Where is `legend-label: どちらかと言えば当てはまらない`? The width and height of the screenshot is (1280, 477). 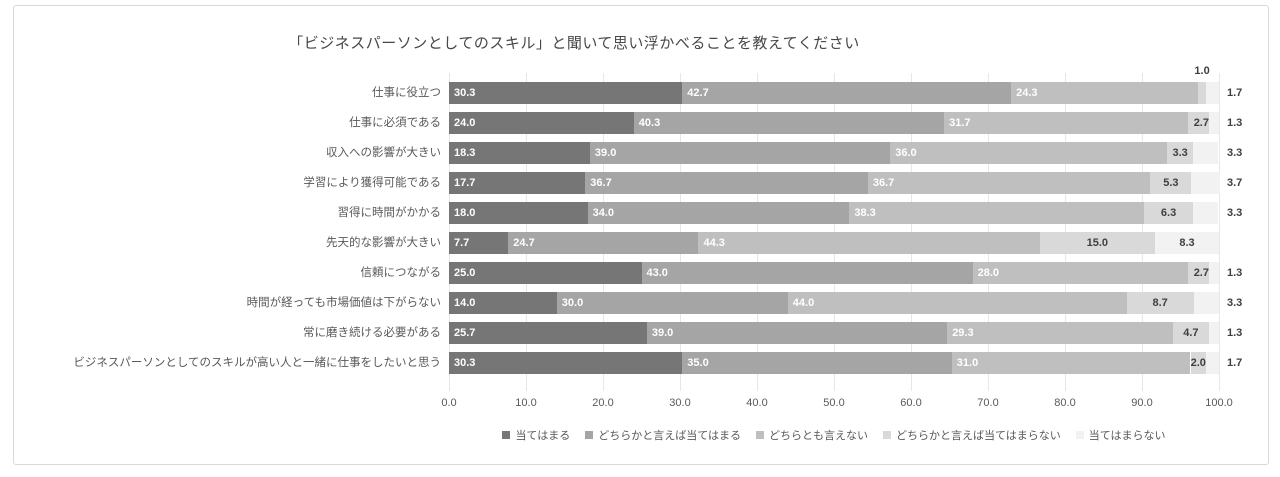
legend-label: どちらかと言えば当てはまらない is located at coordinates (978, 436).